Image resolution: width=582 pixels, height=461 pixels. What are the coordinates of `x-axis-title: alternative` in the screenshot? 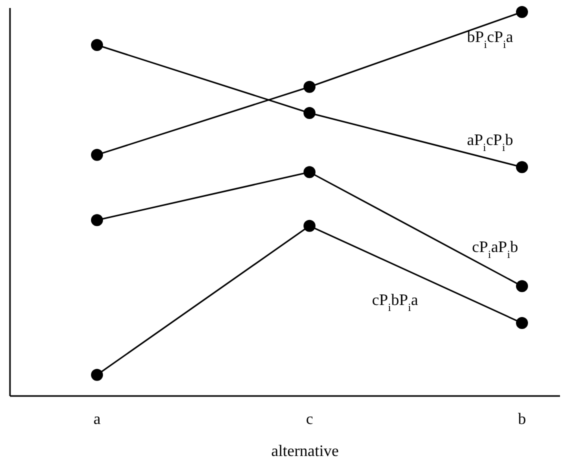 It's located at (305, 451).